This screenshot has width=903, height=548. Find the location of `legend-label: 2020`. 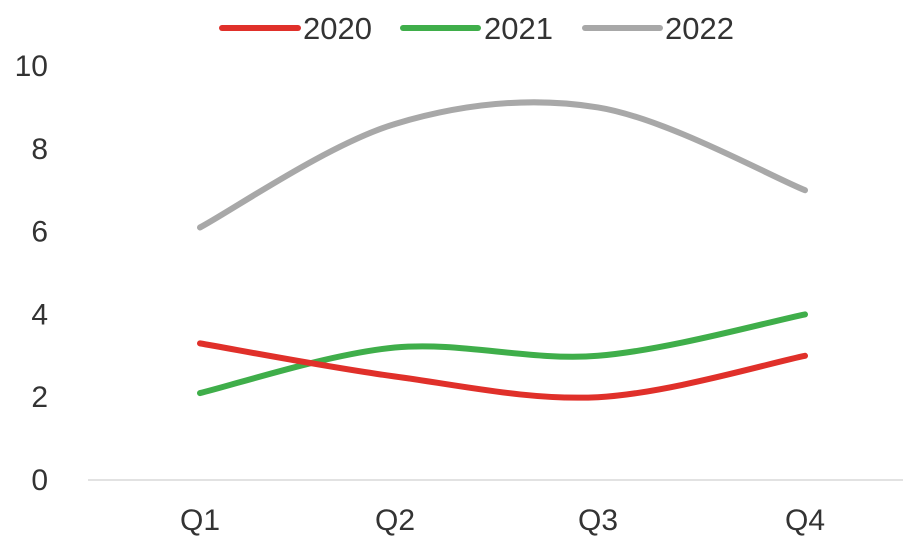

legend-label: 2020 is located at coordinates (337, 28).